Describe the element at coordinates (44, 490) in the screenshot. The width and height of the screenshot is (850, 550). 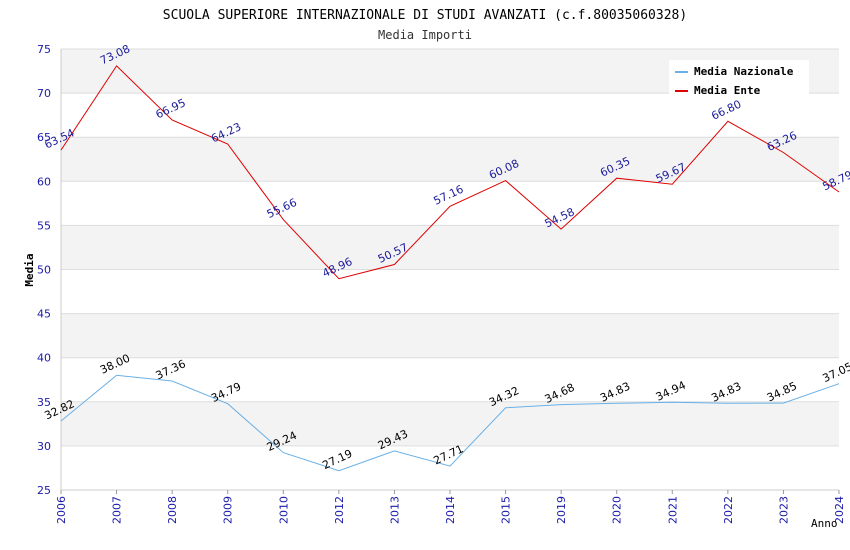
I see `y-tick-label: 25` at that location.